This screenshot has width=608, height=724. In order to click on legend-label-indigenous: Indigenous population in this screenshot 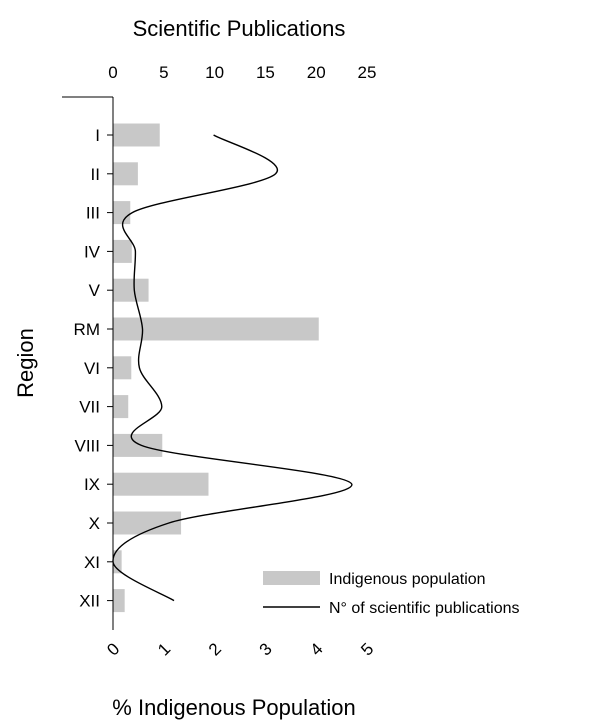, I will do `click(407, 579)`.